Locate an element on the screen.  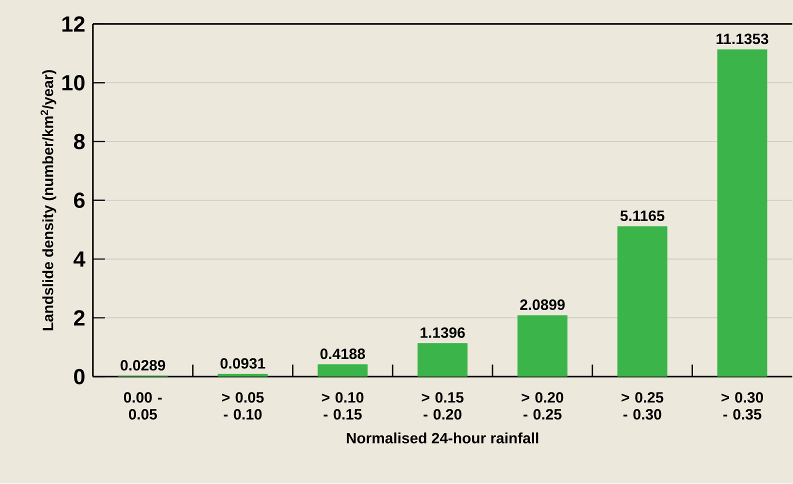
y-tick-label: 2 is located at coordinates (79, 318).